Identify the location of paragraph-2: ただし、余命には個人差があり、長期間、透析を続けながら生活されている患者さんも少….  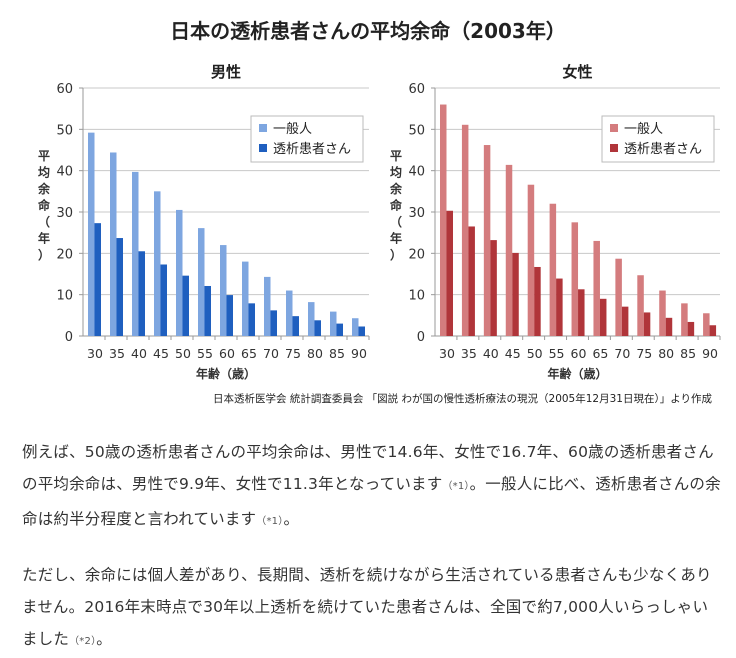
(372, 608).